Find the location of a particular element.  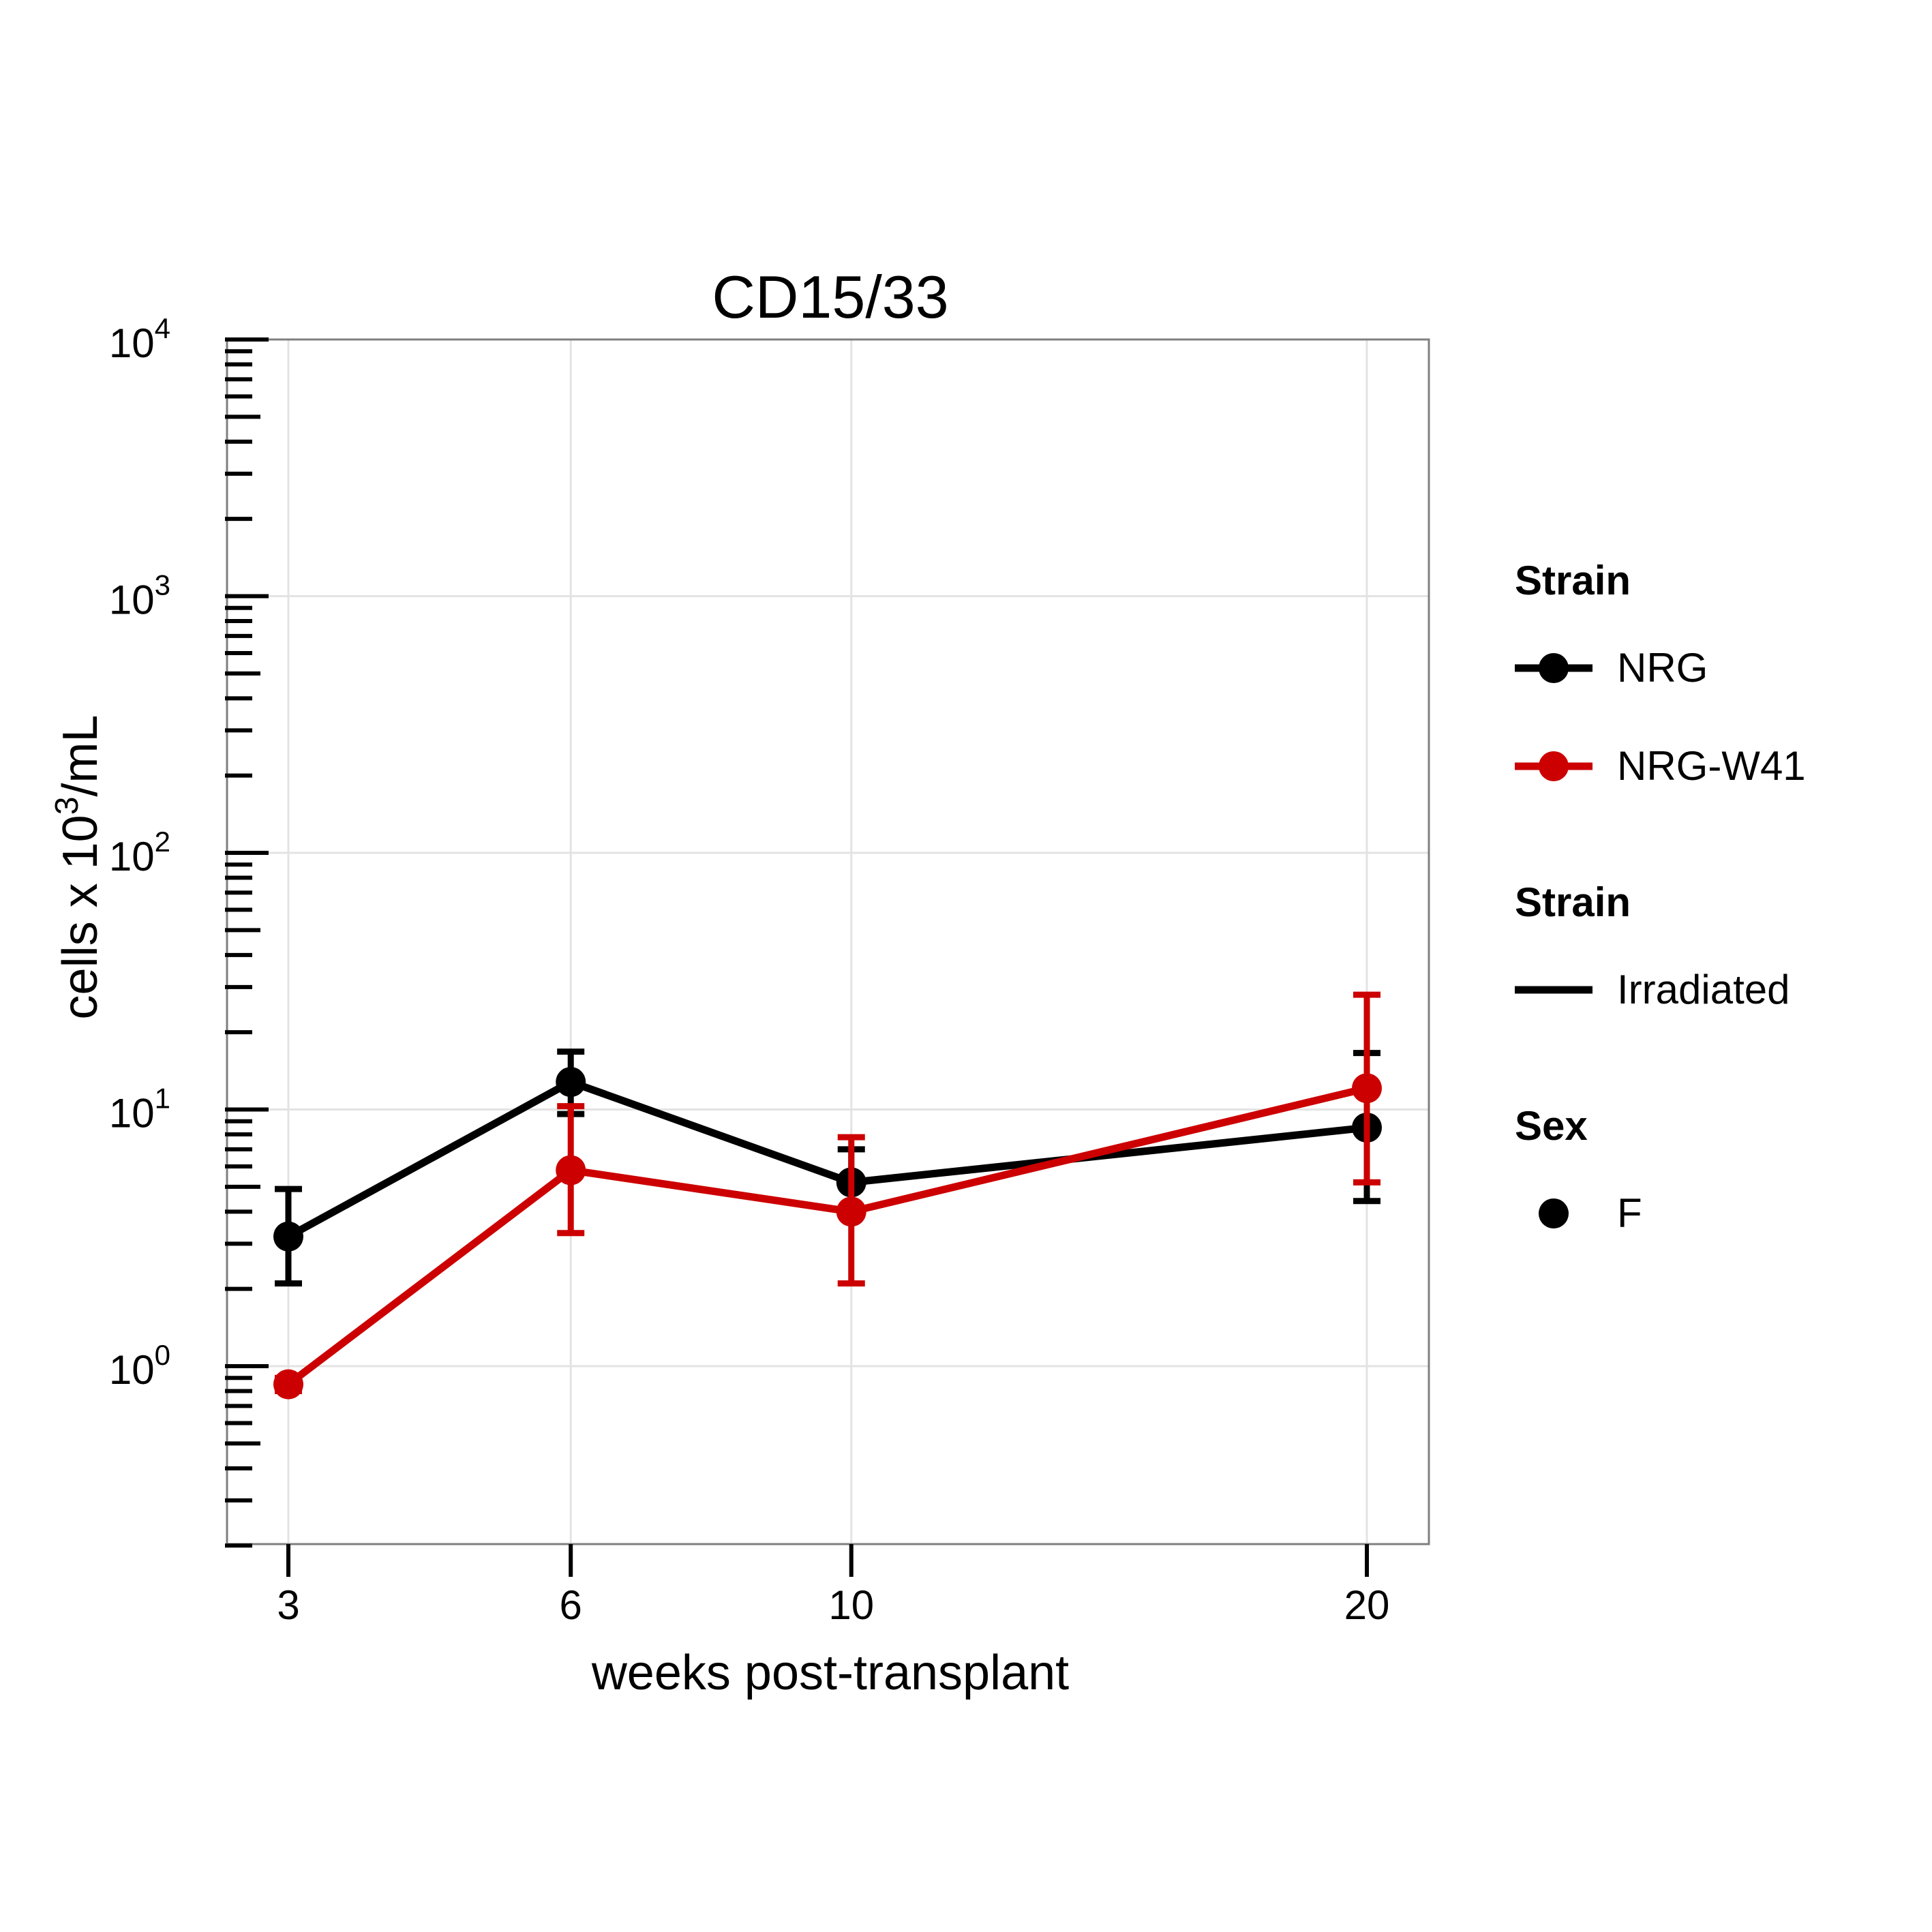

x-tick-label: 3 is located at coordinates (288, 1605).